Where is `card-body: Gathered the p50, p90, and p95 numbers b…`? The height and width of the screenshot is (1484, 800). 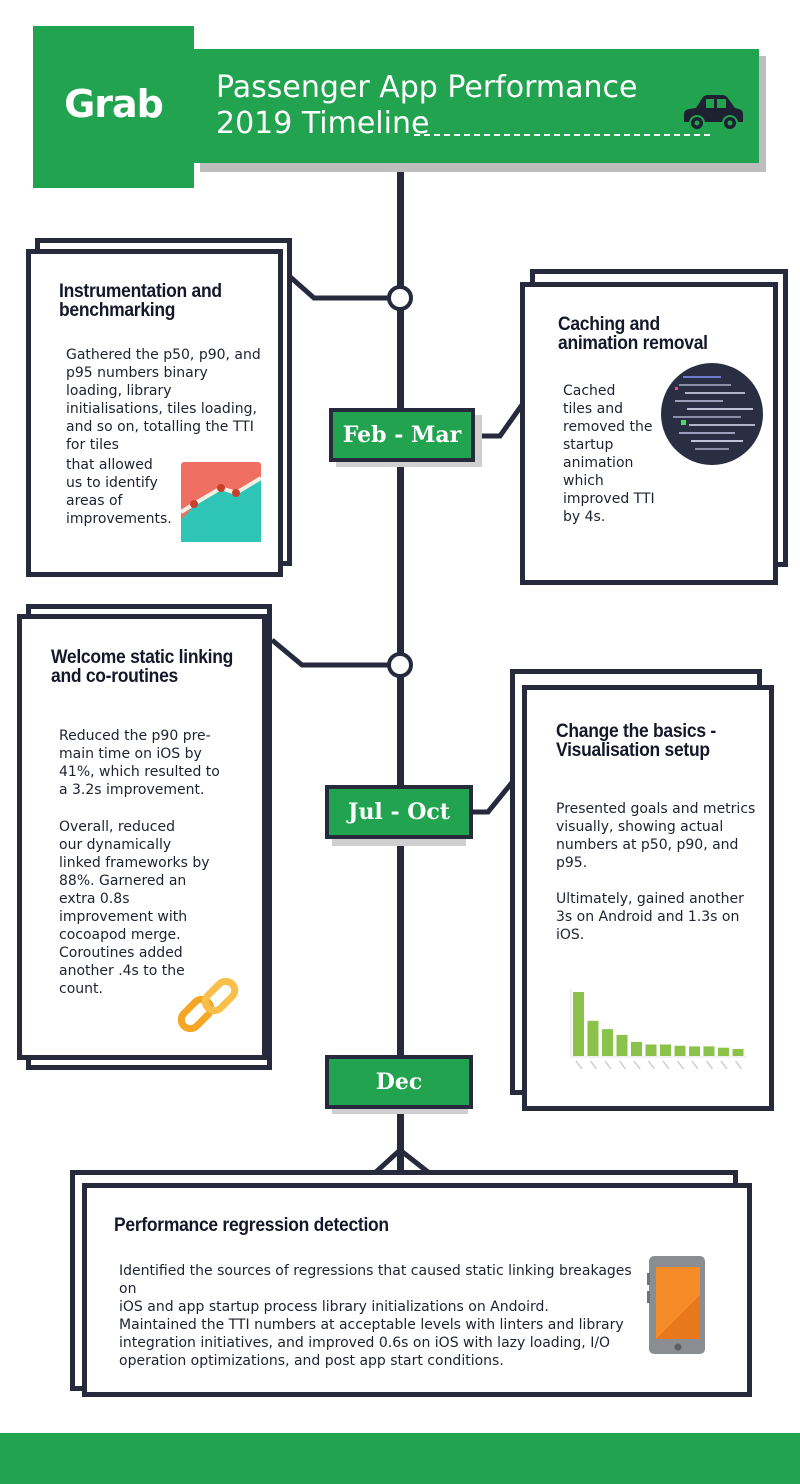 card-body: Gathered the p50, p90, and p95 numbers b… is located at coordinates (163, 400).